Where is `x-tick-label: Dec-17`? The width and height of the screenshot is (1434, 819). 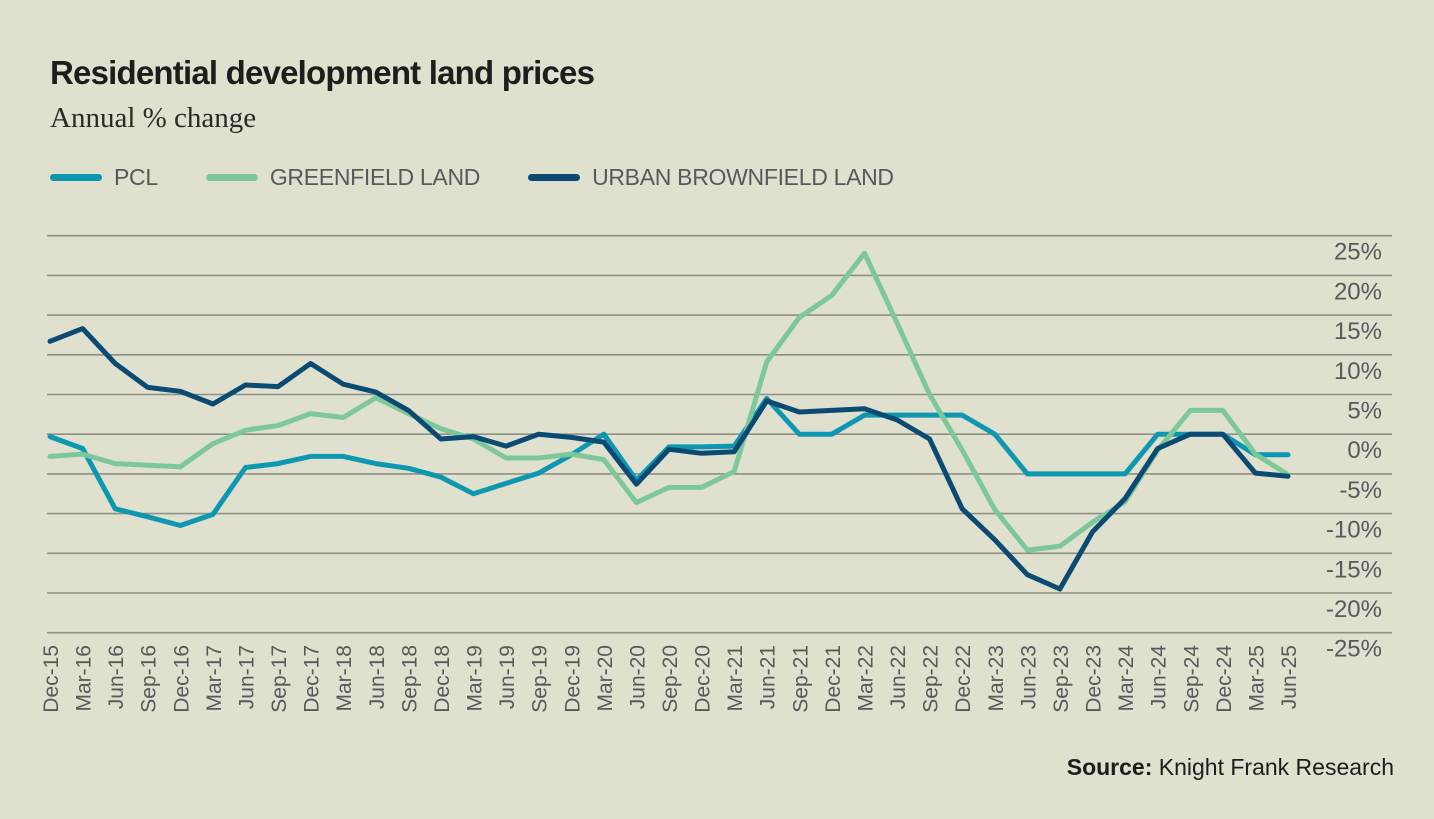 x-tick-label: Dec-17 is located at coordinates (312, 679).